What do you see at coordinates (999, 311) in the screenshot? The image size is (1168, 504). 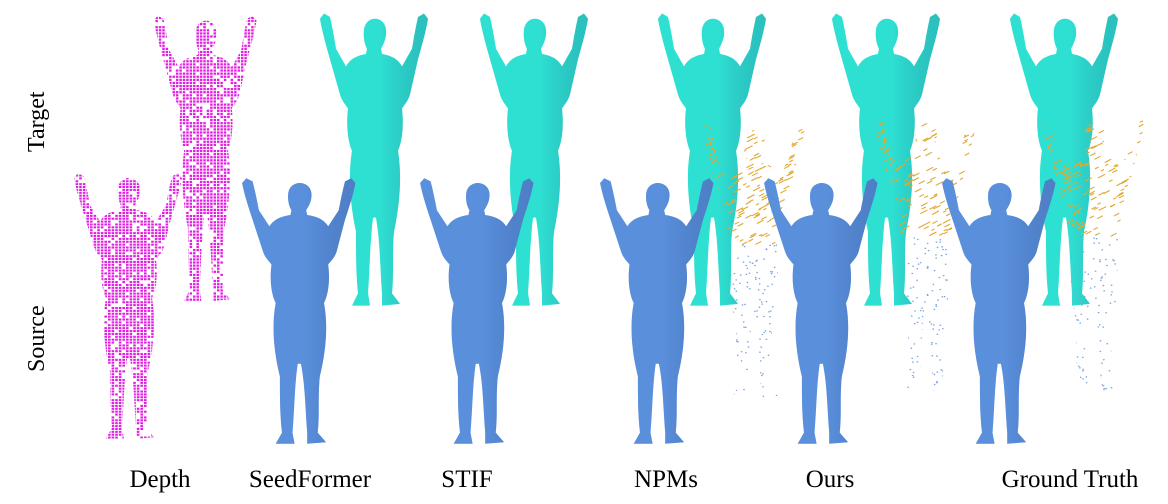 I see `ground-truth-source-mesh` at bounding box center [999, 311].